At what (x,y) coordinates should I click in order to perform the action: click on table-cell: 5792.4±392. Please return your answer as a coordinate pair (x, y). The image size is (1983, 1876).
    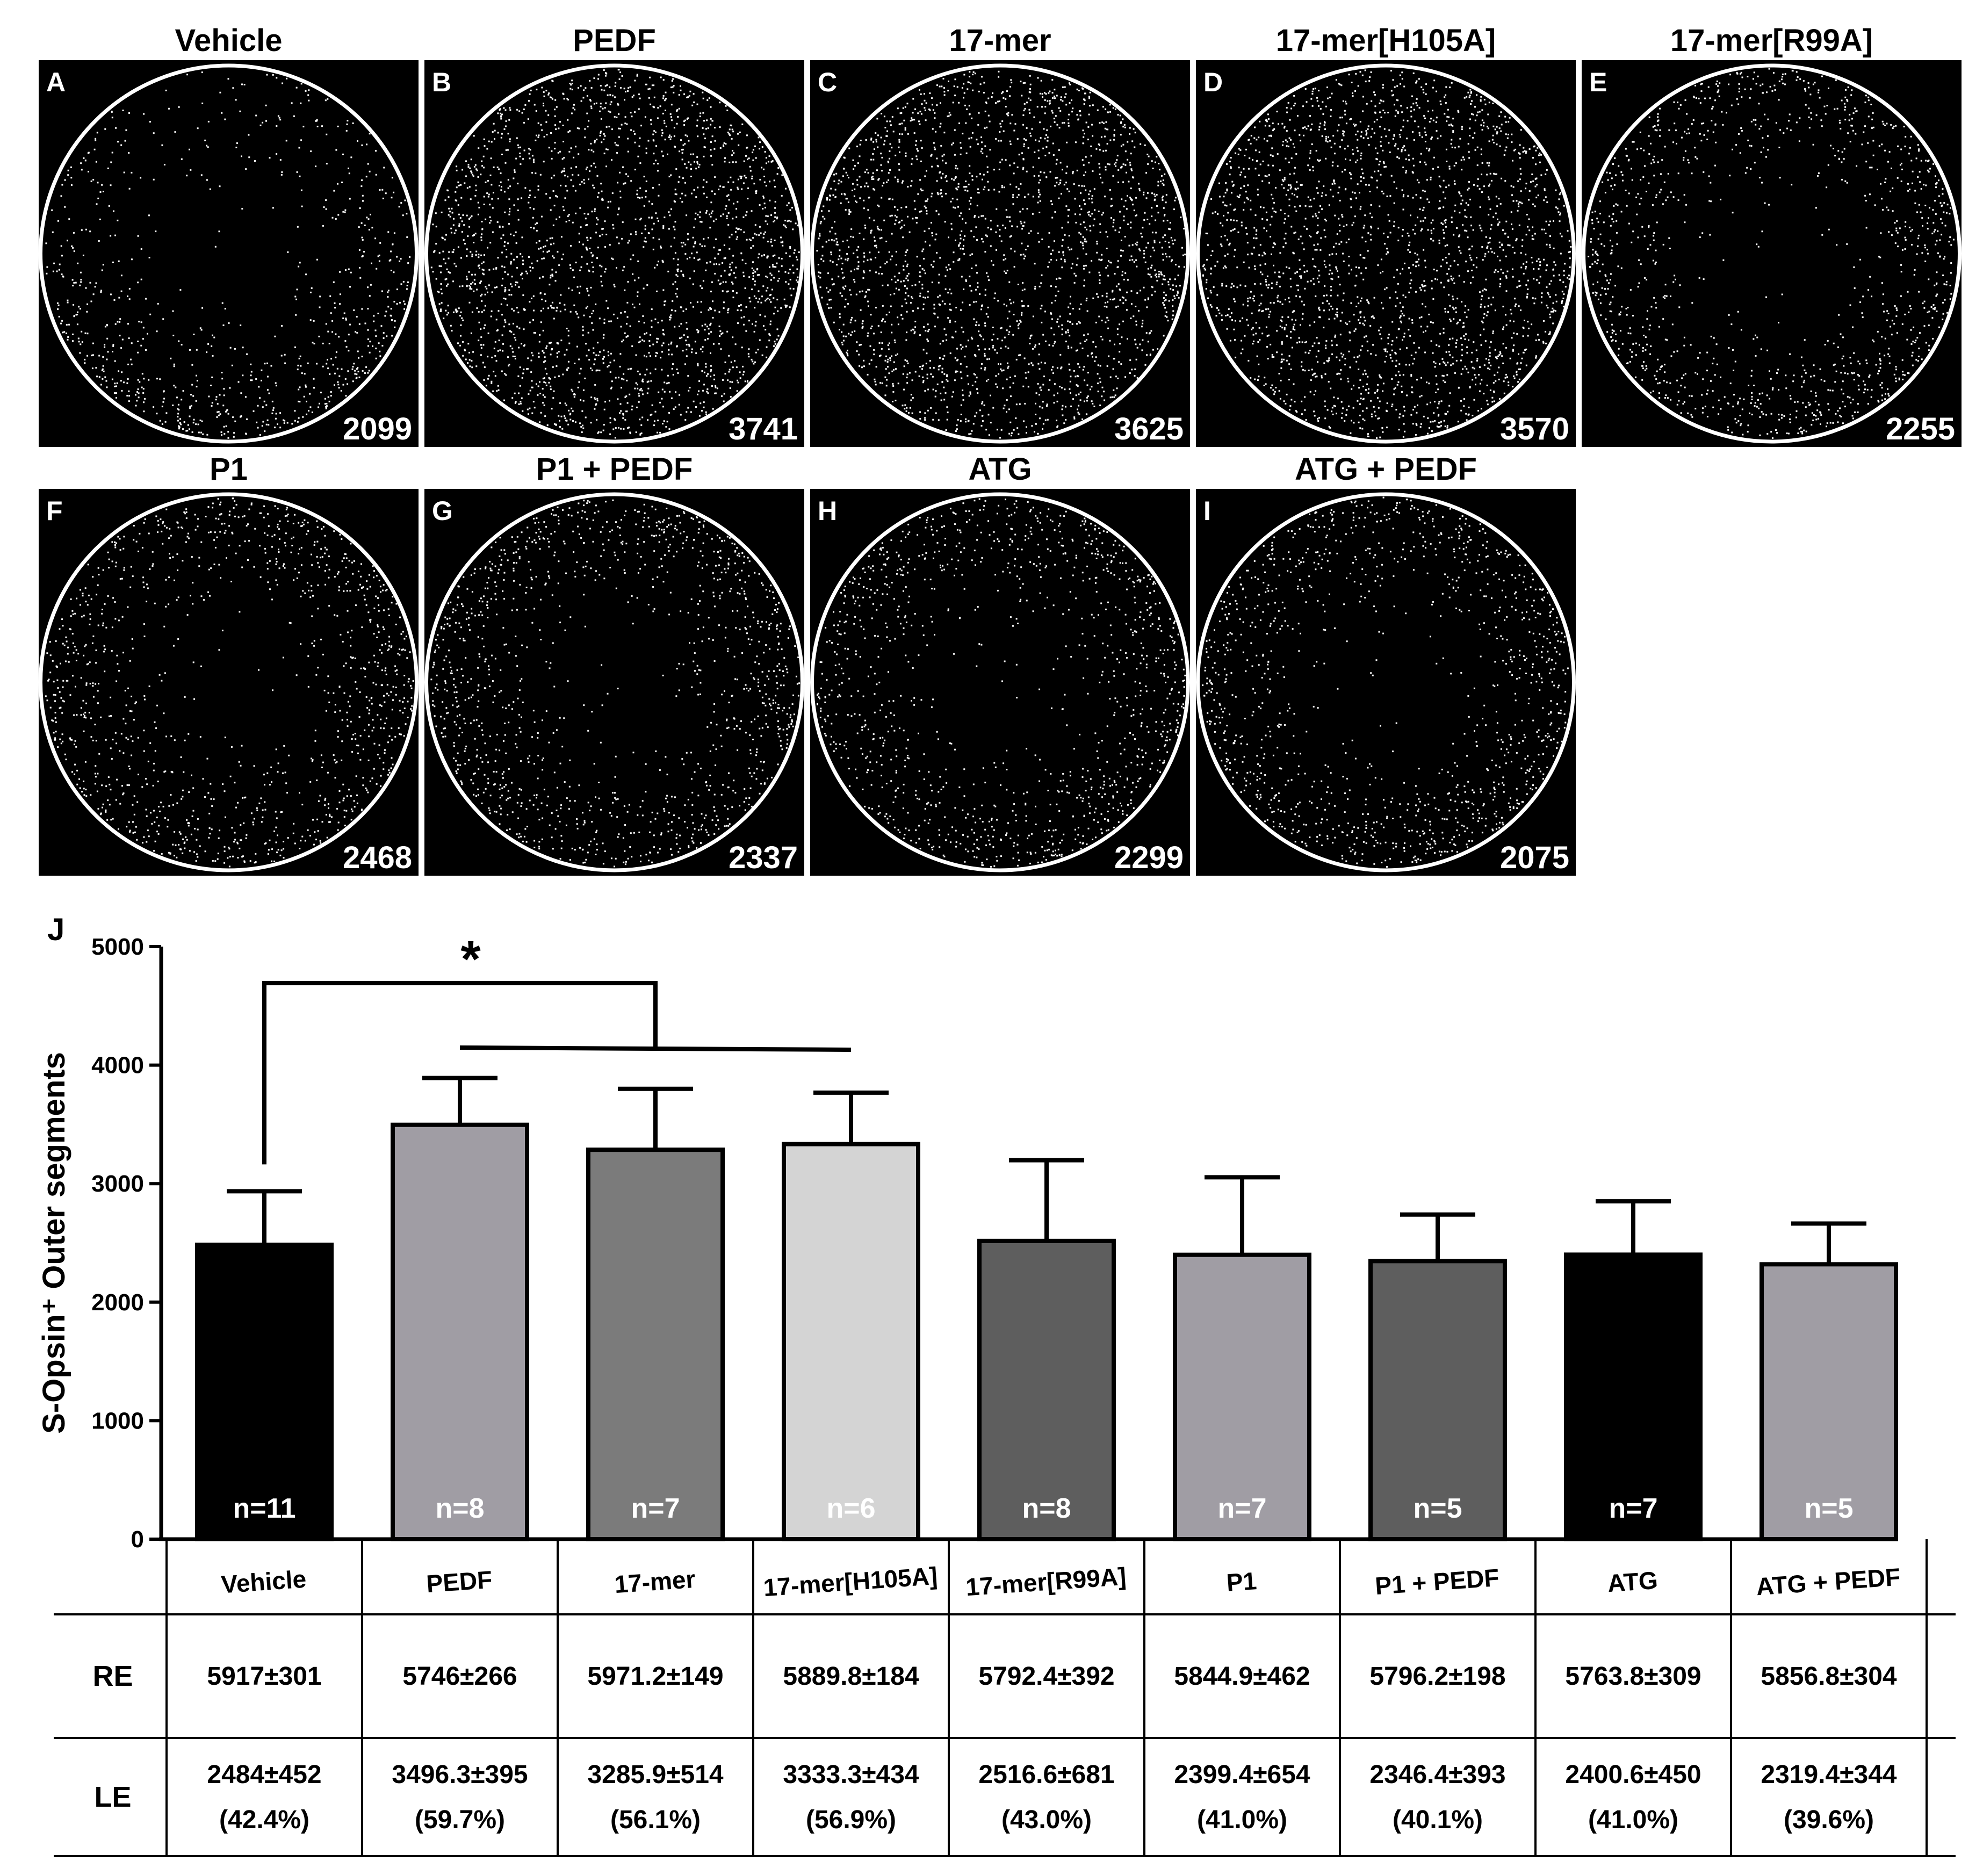
    Looking at the image, I should click on (1046, 1676).